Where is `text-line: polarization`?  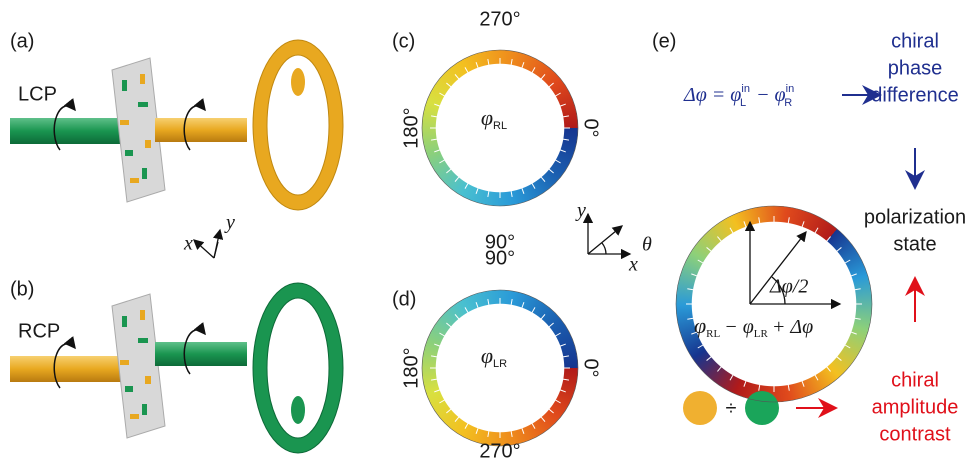
text-line: polarization is located at coordinates (915, 217).